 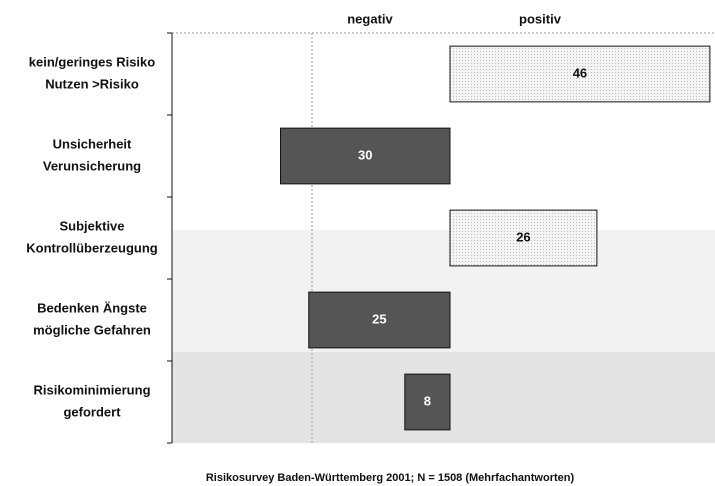 What do you see at coordinates (92, 83) in the screenshot?
I see `category-label: Nutzen >Risiko` at bounding box center [92, 83].